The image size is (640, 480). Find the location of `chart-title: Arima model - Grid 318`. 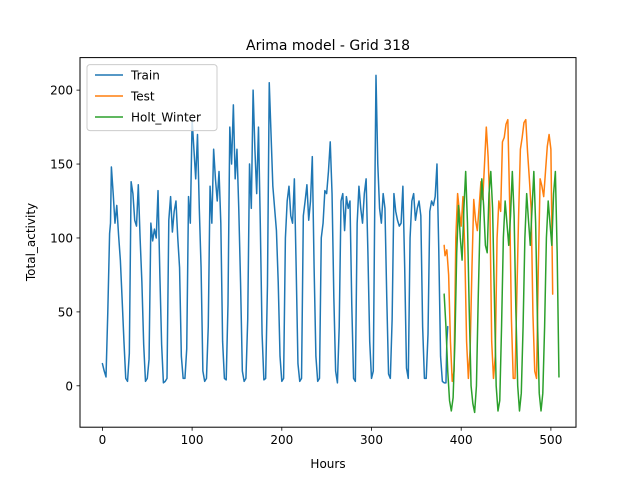

chart-title: Arima model - Grid 318 is located at coordinates (328, 46).